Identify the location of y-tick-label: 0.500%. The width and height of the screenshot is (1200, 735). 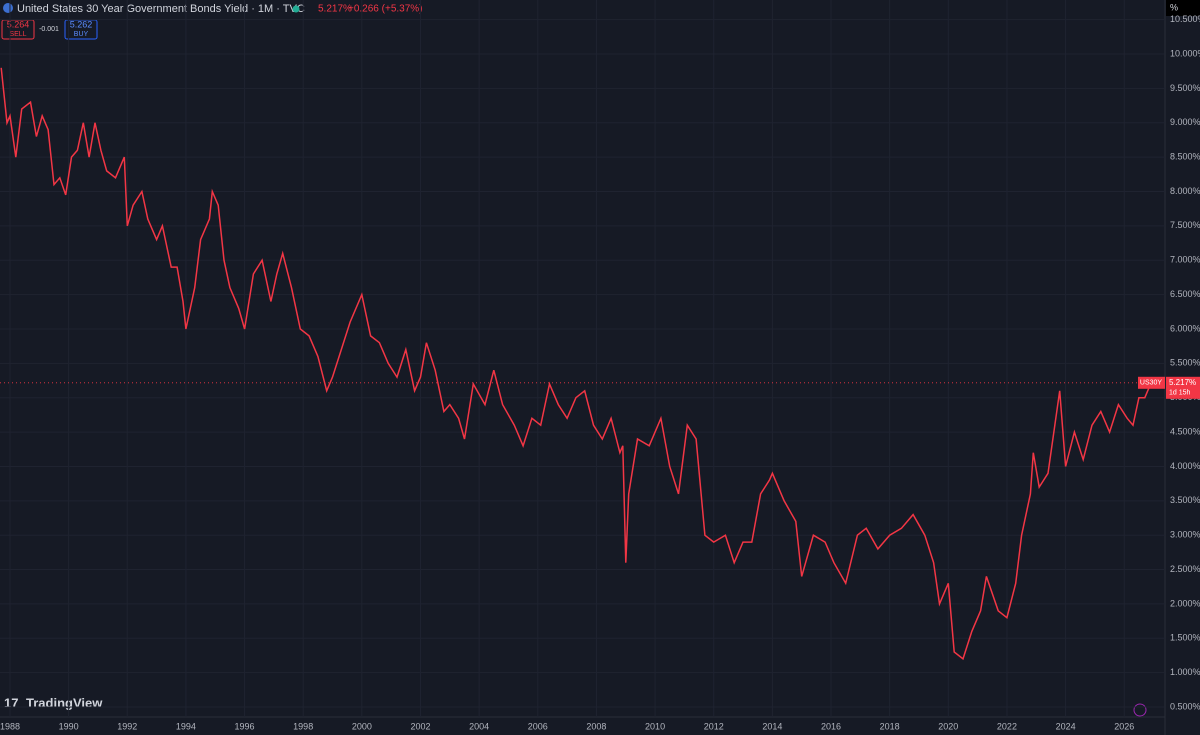
(1185, 706).